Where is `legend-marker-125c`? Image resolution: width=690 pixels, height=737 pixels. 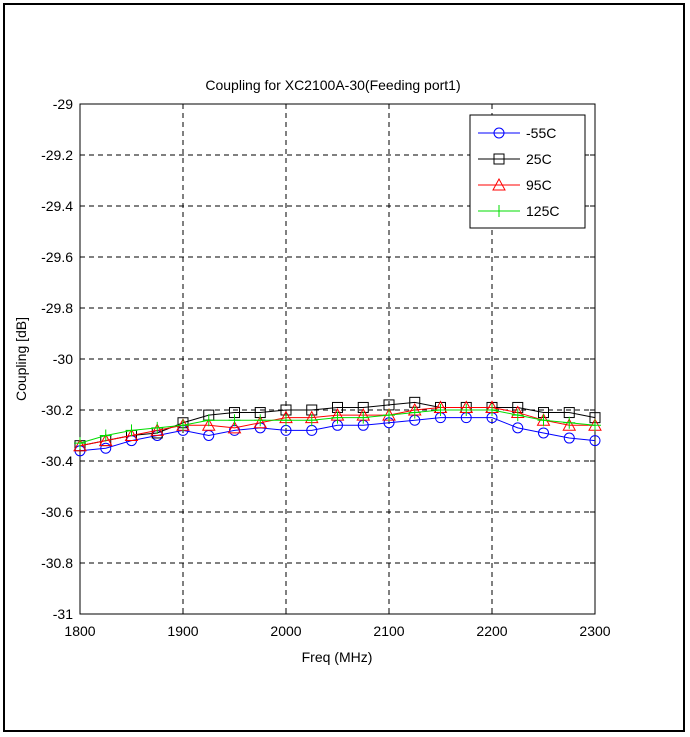 legend-marker-125c is located at coordinates (499, 211).